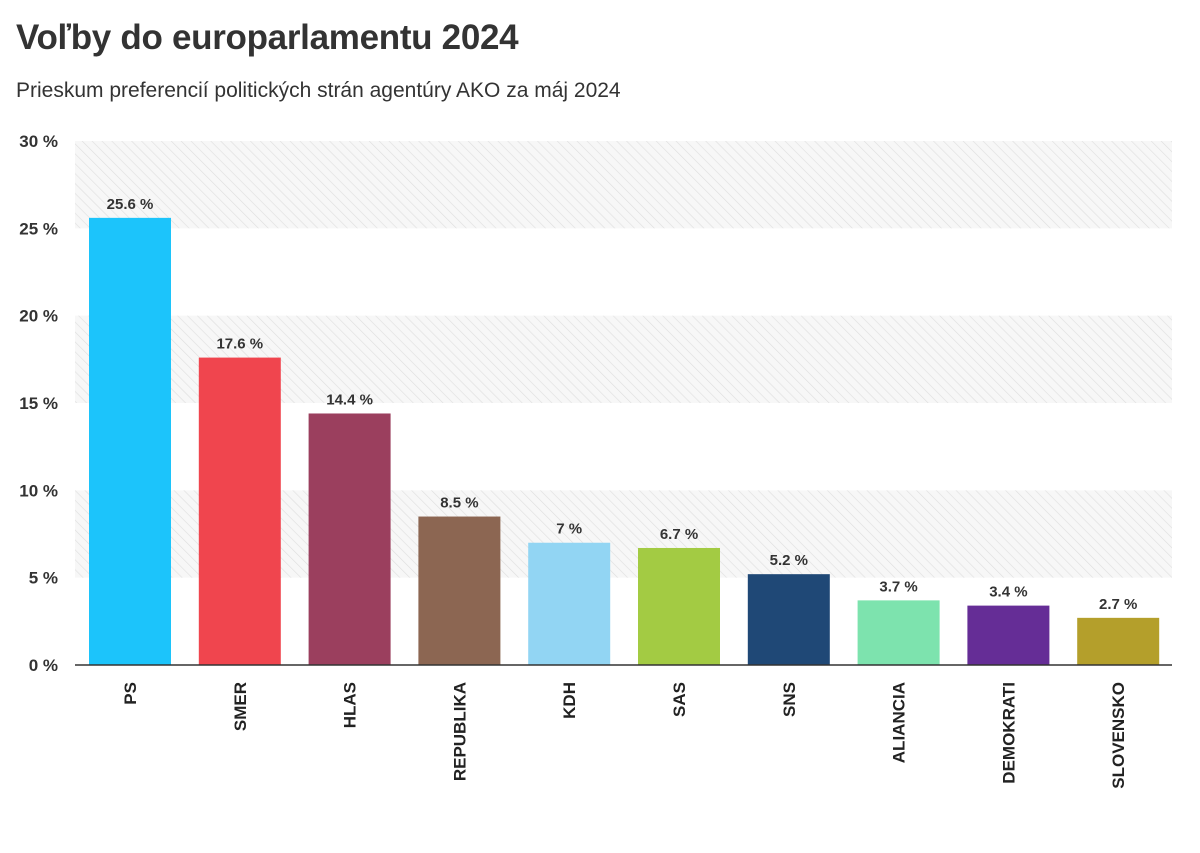 This screenshot has height=853, width=1200. I want to click on x-tick-label: SAS, so click(679, 699).